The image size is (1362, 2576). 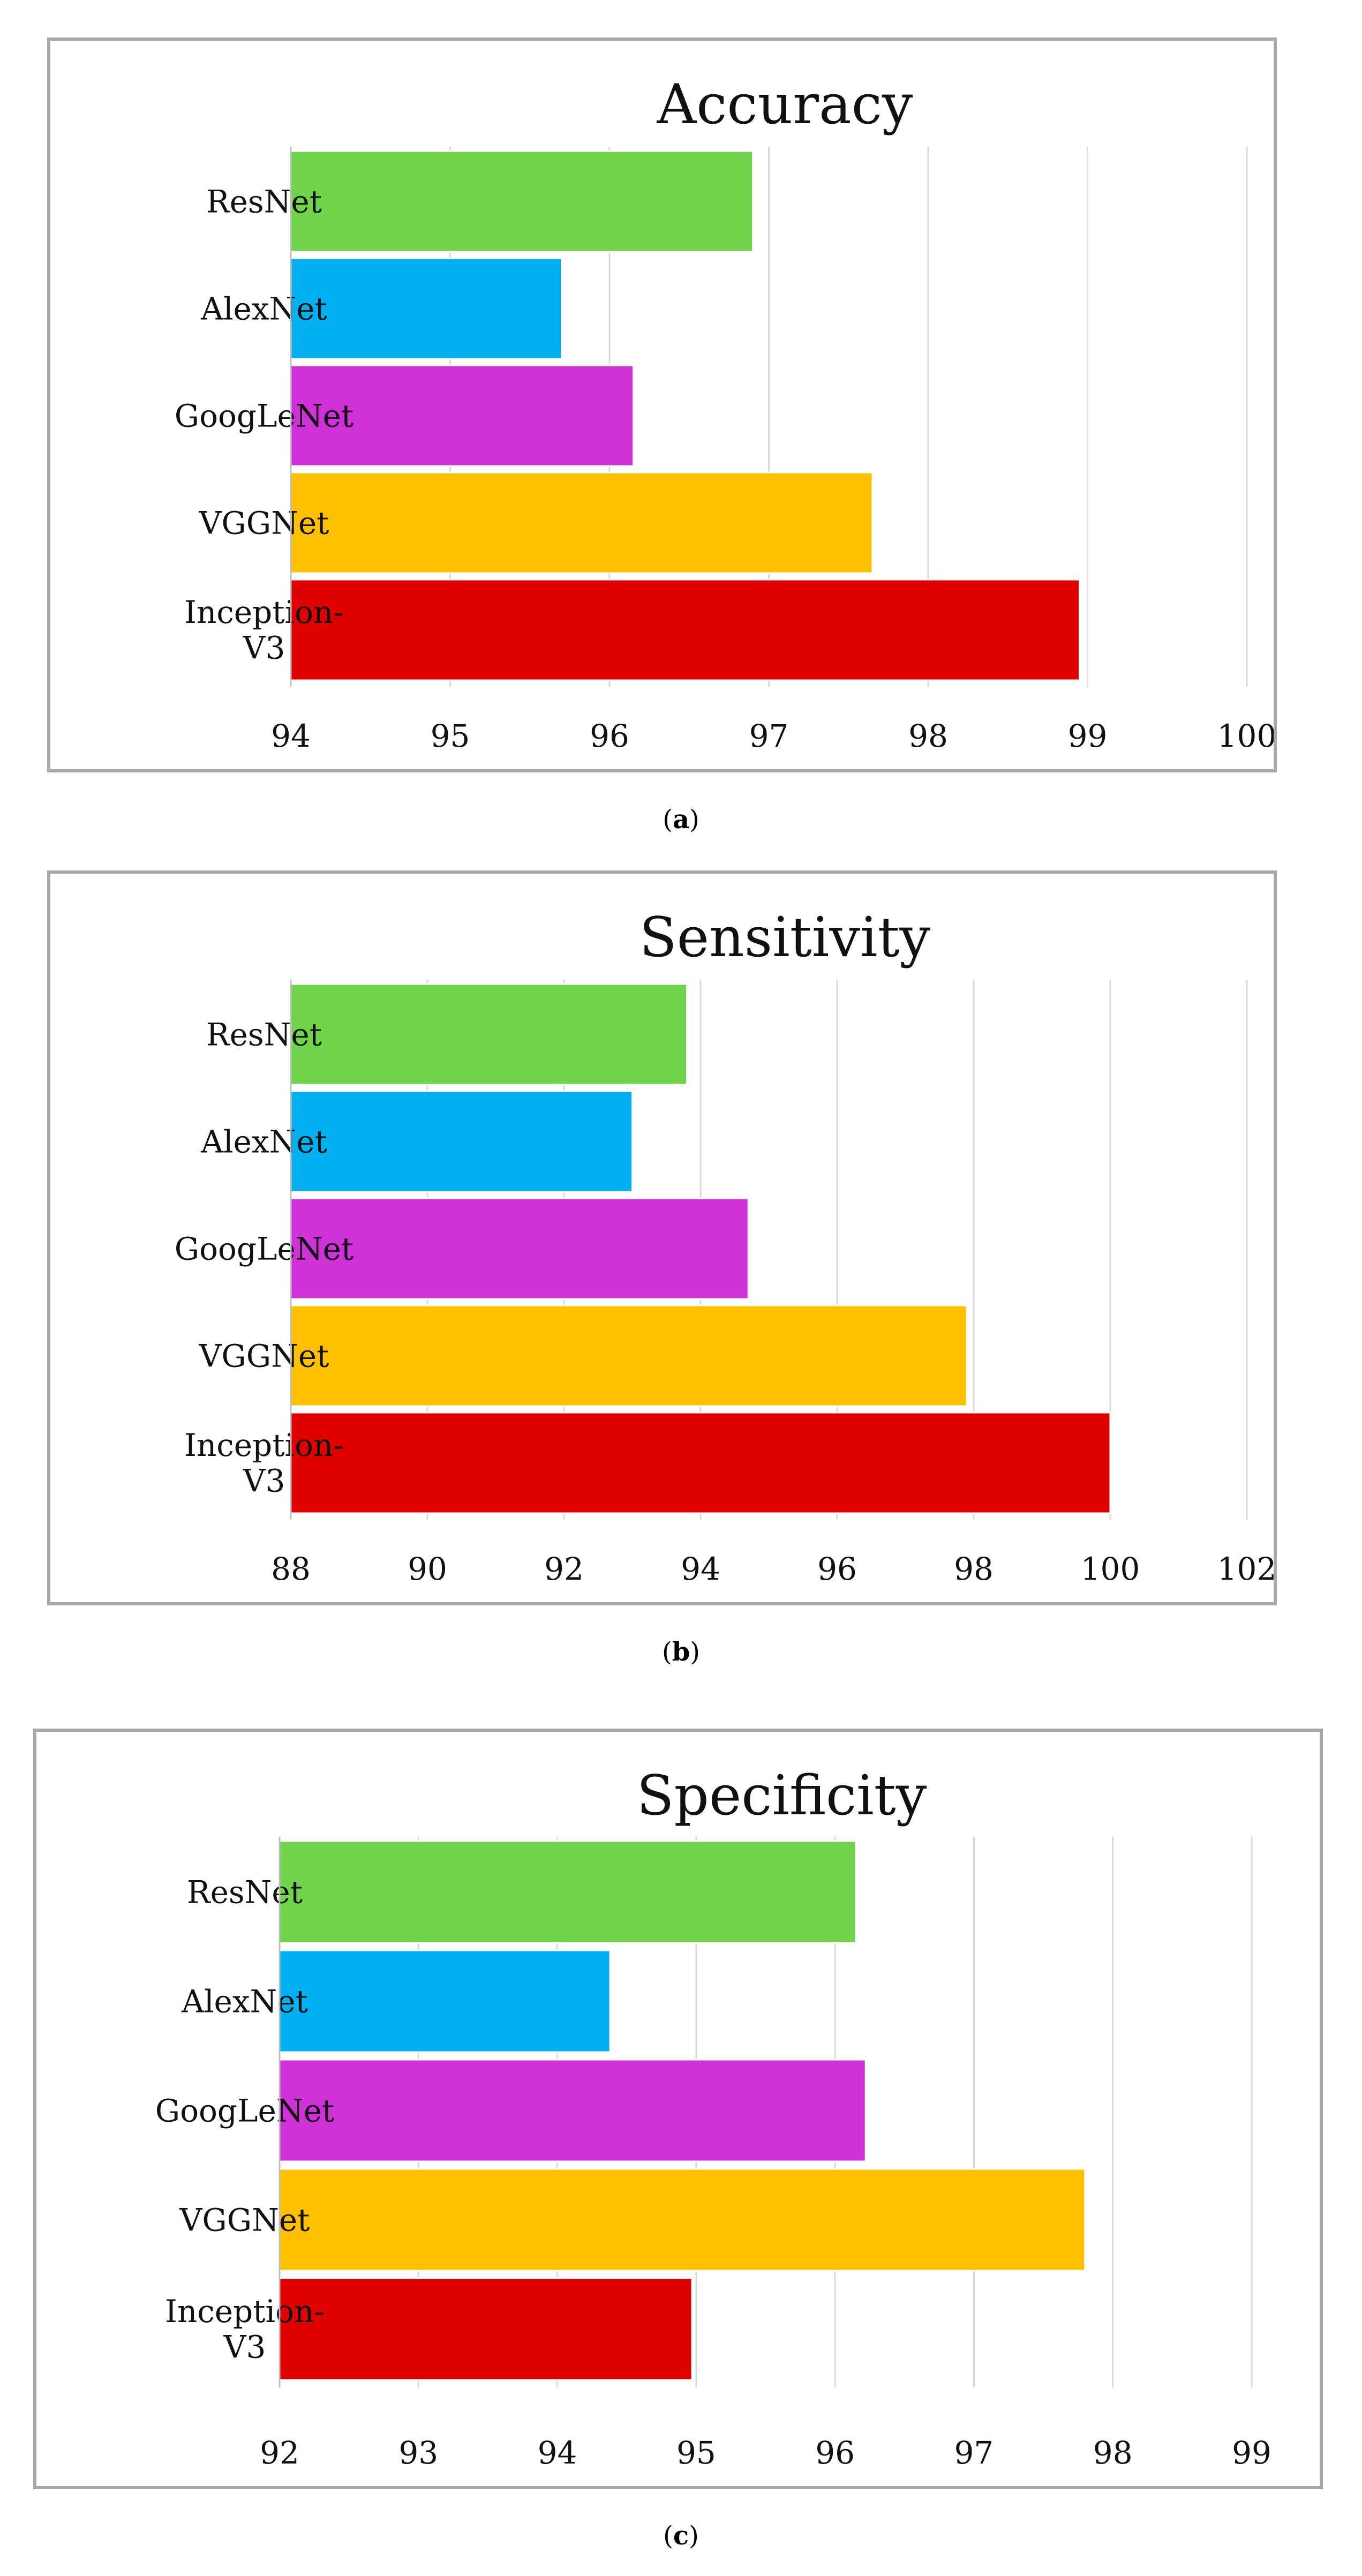 What do you see at coordinates (428, 1569) in the screenshot?
I see `x-tick-label: 90` at bounding box center [428, 1569].